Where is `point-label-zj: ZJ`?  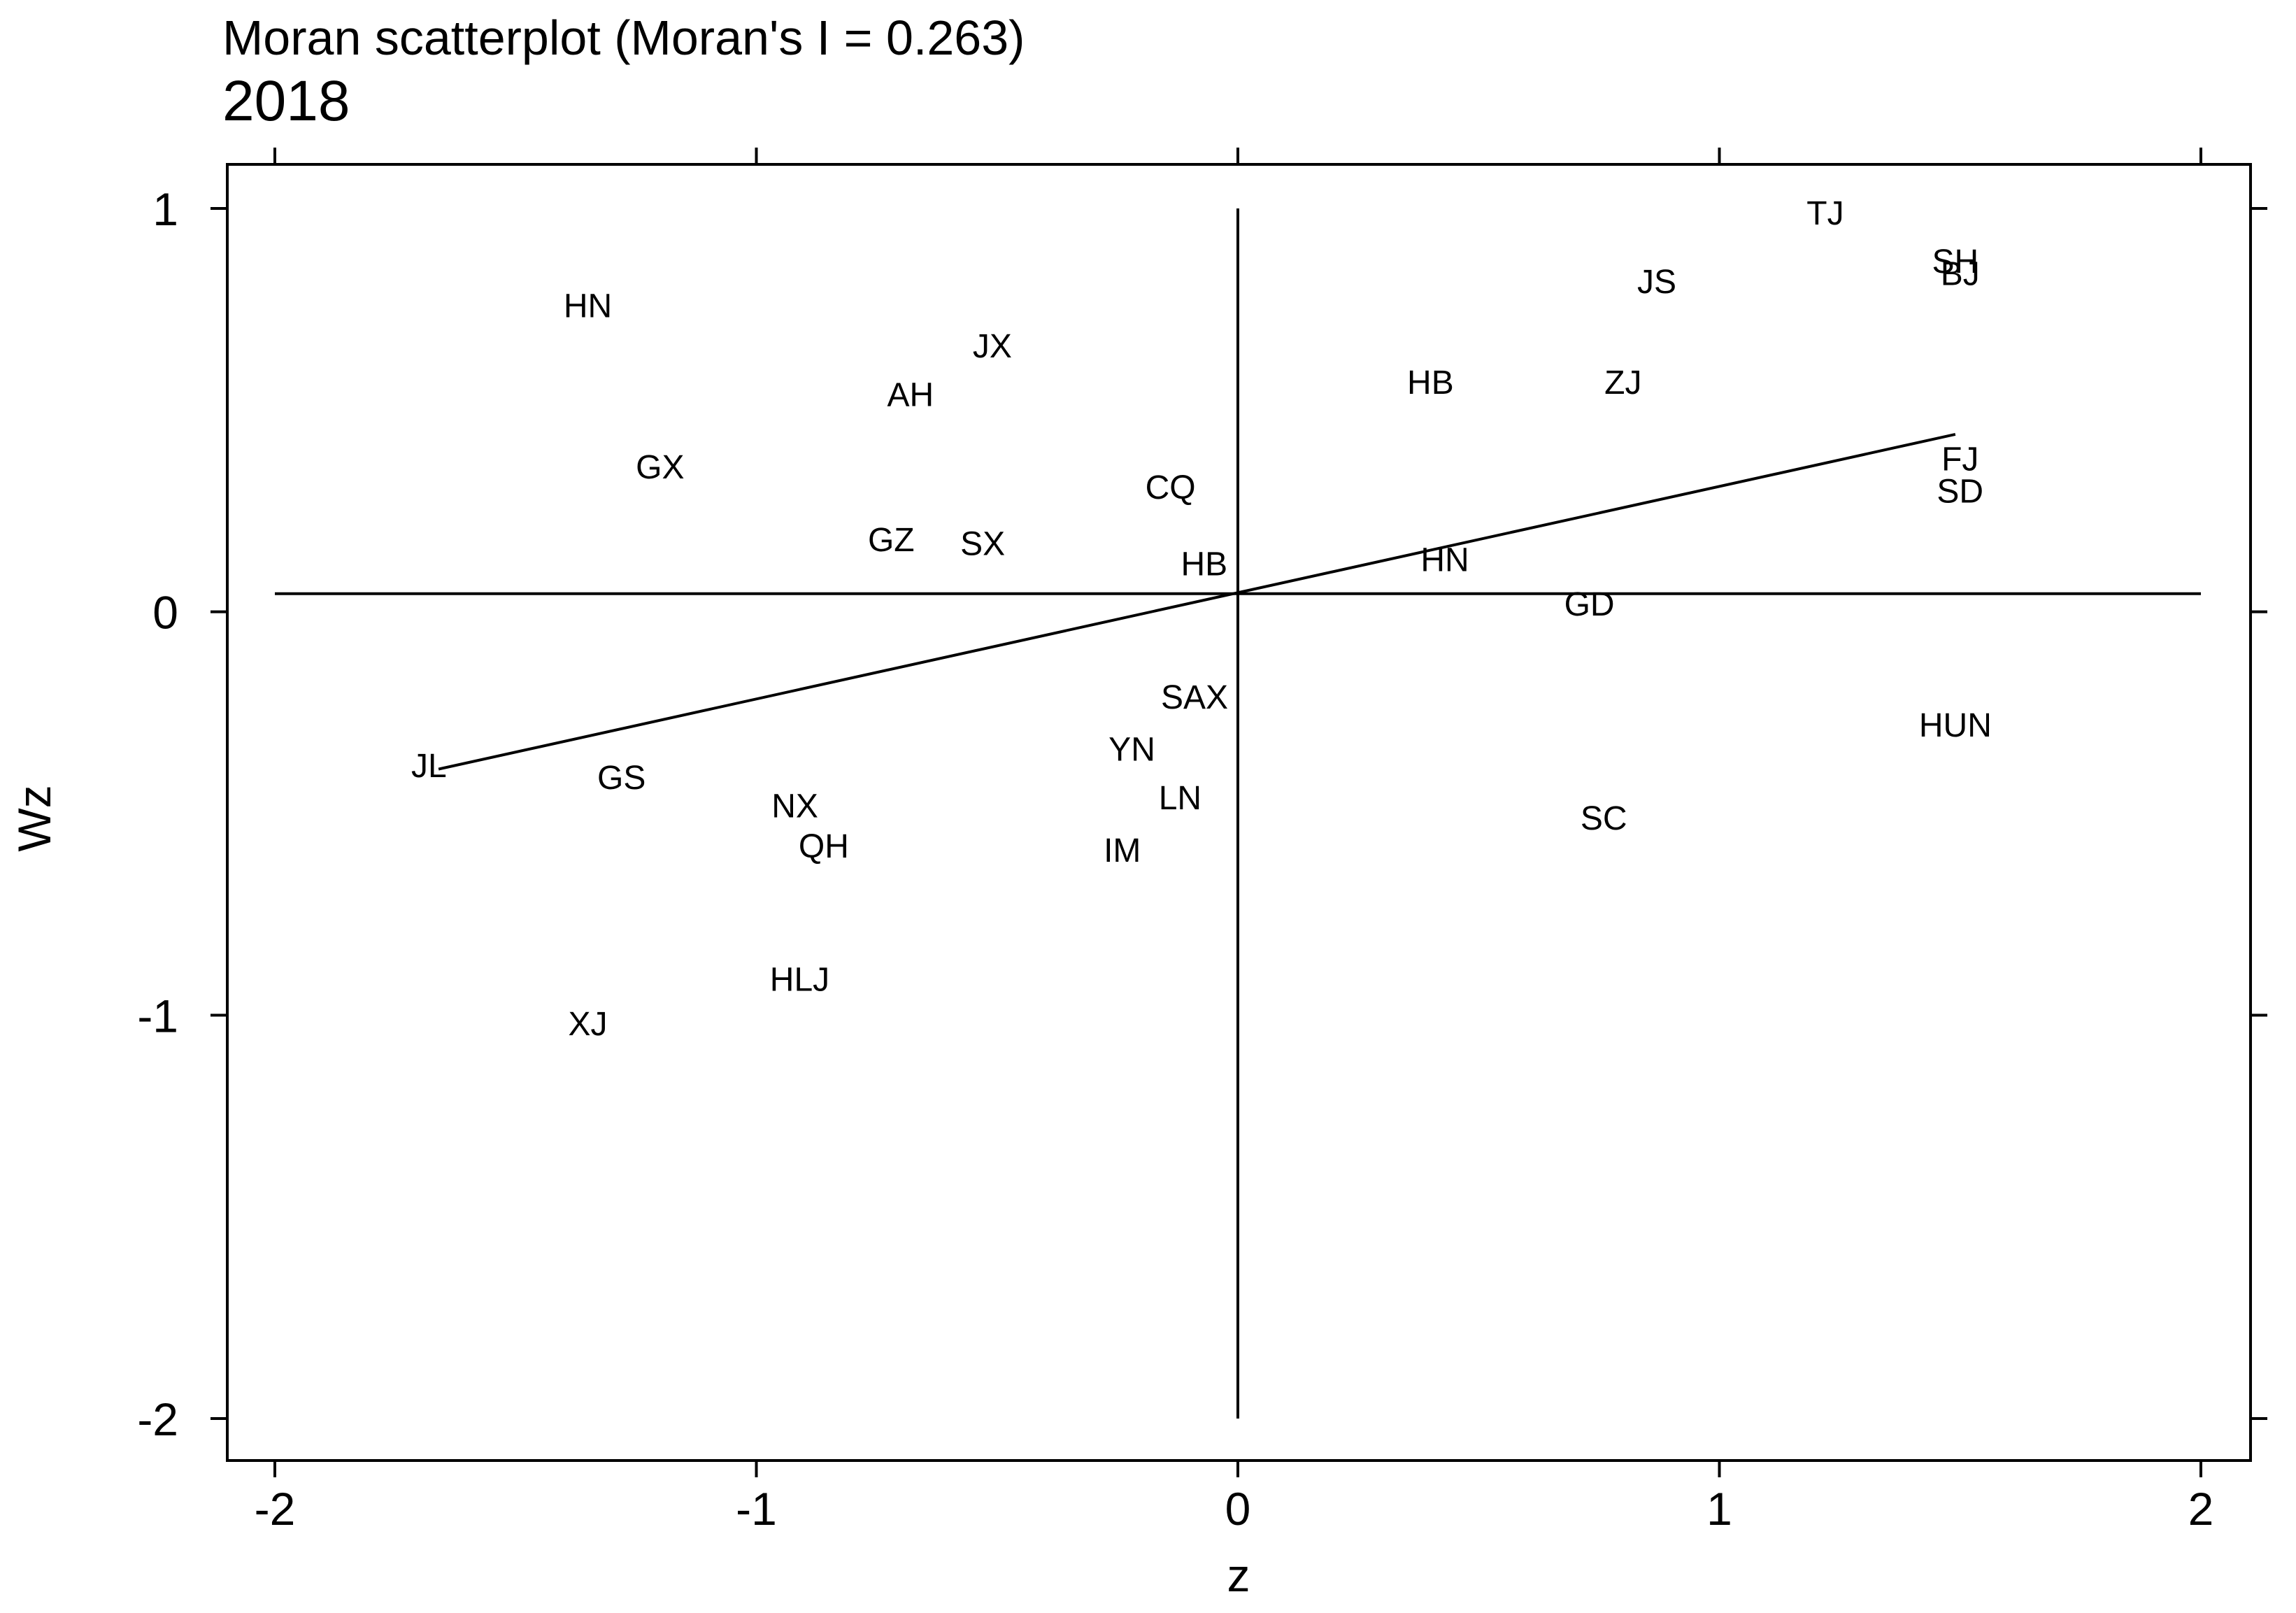
point-label-zj: ZJ is located at coordinates (1622, 383).